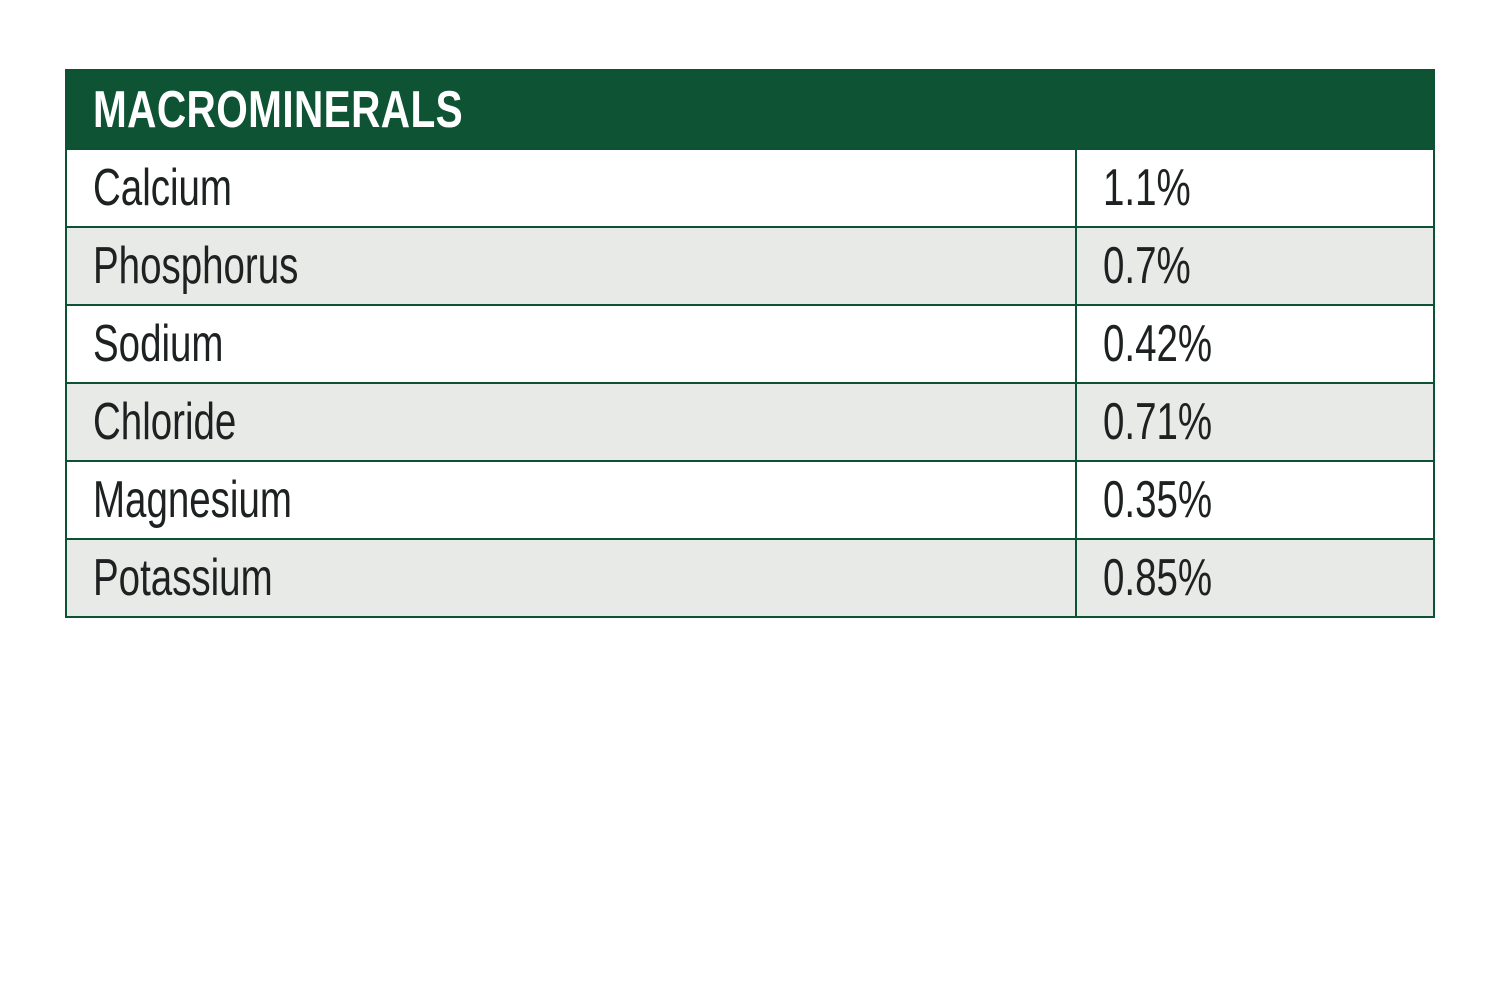  Describe the element at coordinates (572, 500) in the screenshot. I see `mineral-cell: Magnesium` at that location.